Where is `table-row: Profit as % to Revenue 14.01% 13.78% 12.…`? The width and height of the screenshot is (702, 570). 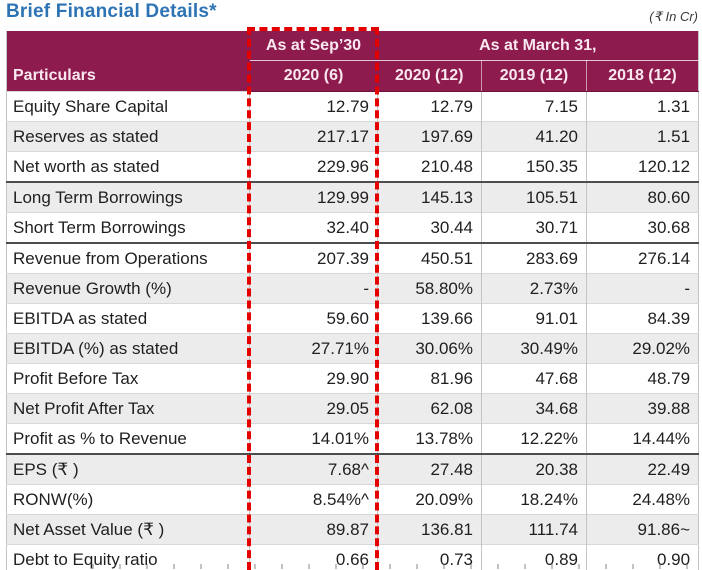
table-row: Profit as % to Revenue 14.01% 13.78% 12.… is located at coordinates (352, 438).